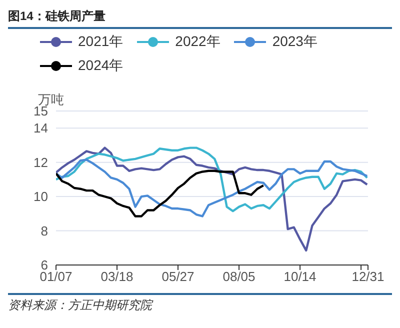  What do you see at coordinates (101, 66) in the screenshot?
I see `legend-label: 2024年` at bounding box center [101, 66].